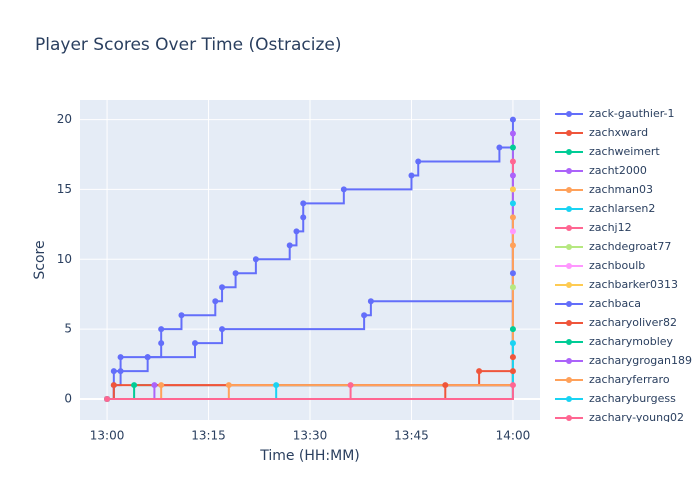 This screenshot has width=700, height=500. I want to click on legend-label: zacht2000, so click(618, 170).